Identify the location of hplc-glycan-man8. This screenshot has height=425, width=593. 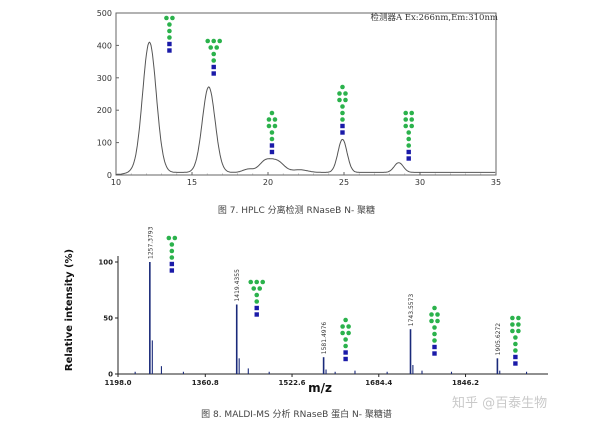
(342, 109).